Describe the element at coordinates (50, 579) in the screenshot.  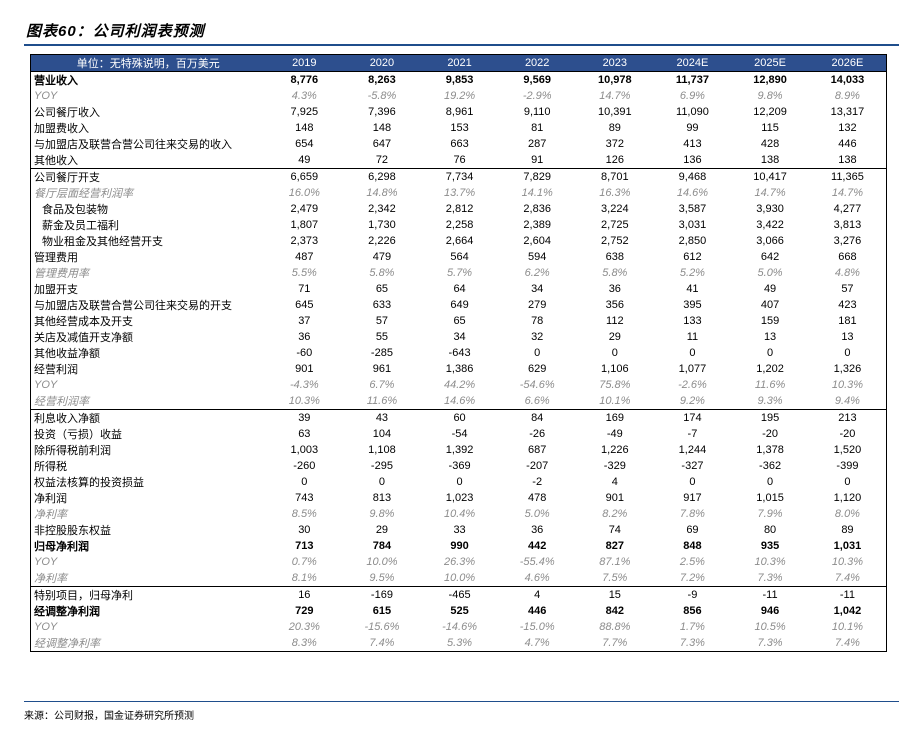
I see `row-label: 净利率` at that location.